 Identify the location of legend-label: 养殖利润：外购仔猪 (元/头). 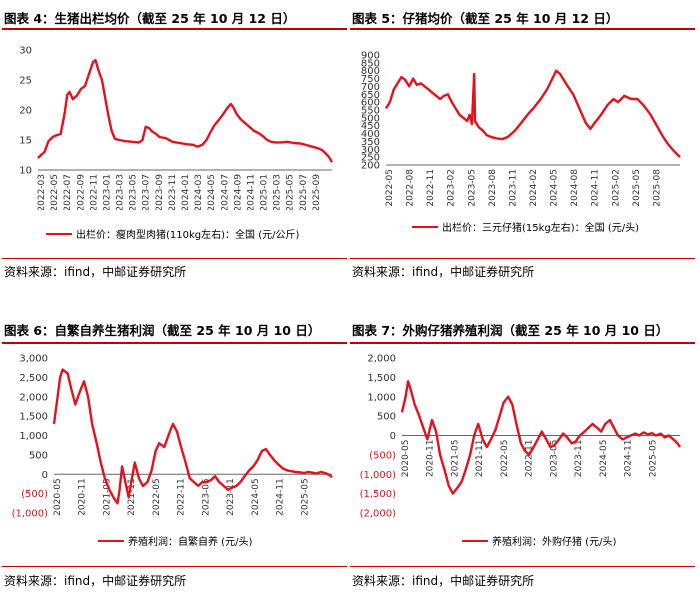
(554, 542).